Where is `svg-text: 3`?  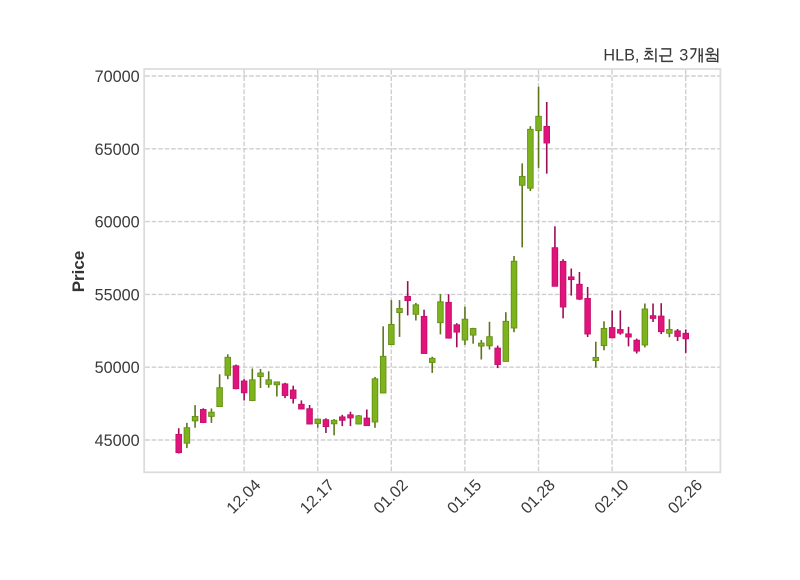
svg-text: 3 is located at coordinates (683, 55).